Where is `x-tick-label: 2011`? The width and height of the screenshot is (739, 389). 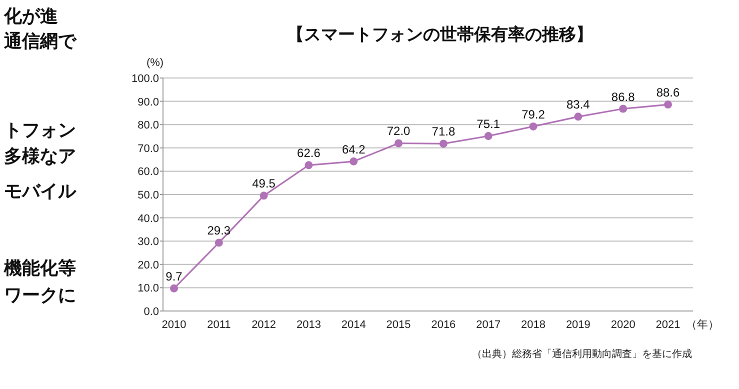 x-tick-label: 2011 is located at coordinates (219, 325).